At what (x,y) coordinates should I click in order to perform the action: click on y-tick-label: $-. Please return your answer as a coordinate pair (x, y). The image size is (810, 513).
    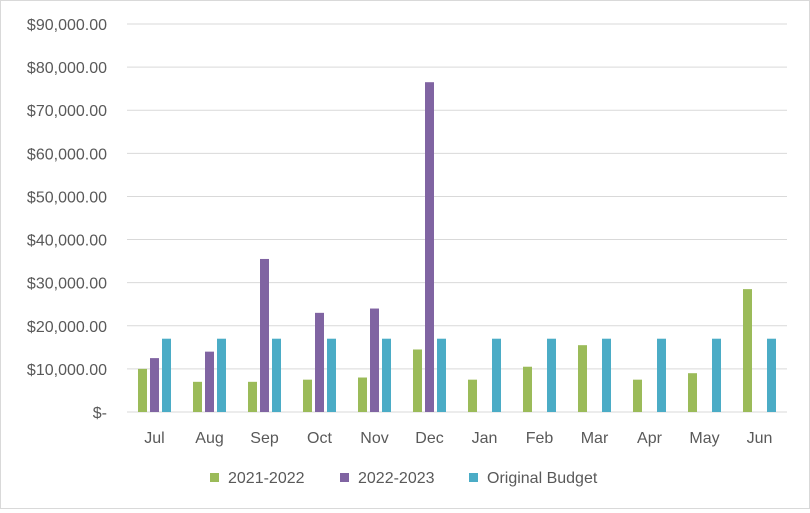
    Looking at the image, I should click on (100, 413).